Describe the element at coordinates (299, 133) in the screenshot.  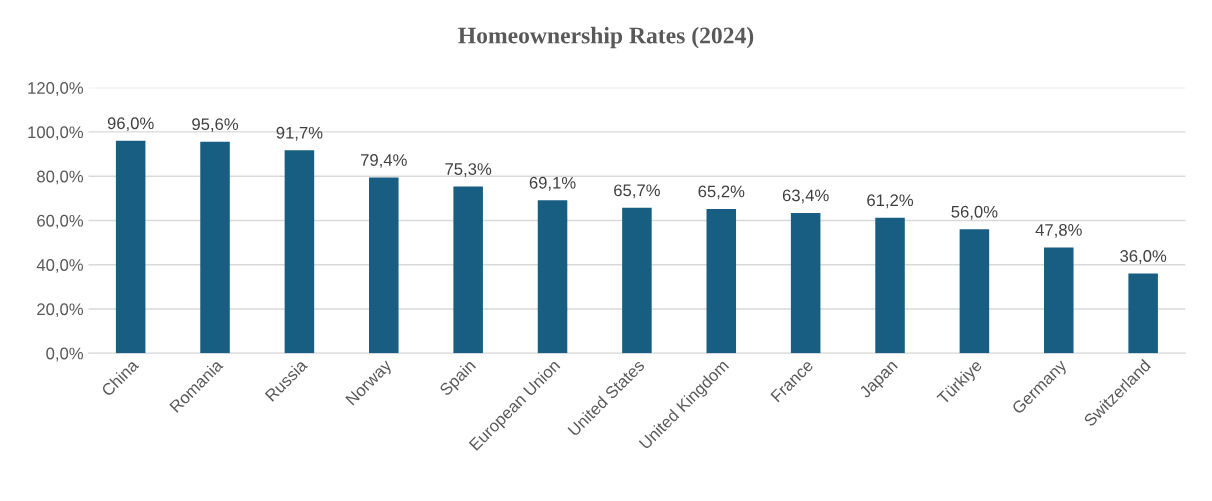
I see `data-label: 91,7%` at that location.